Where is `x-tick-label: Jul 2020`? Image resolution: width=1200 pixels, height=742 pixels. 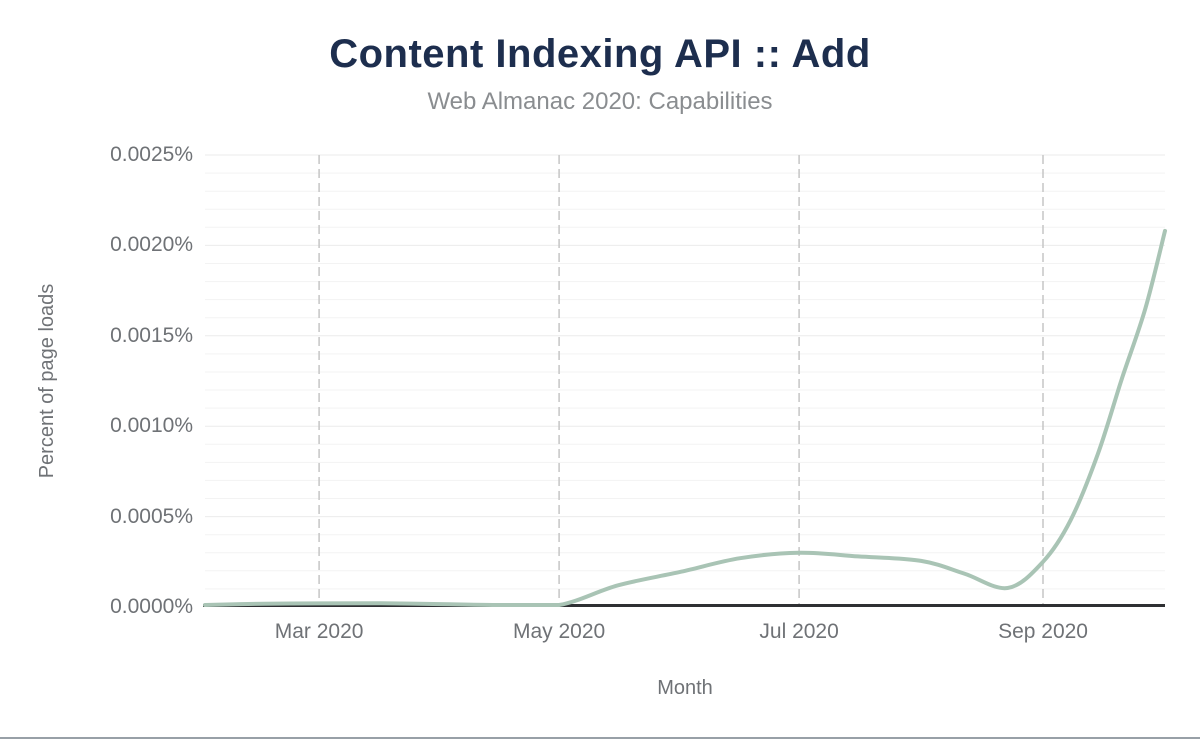 x-tick-label: Jul 2020 is located at coordinates (799, 631).